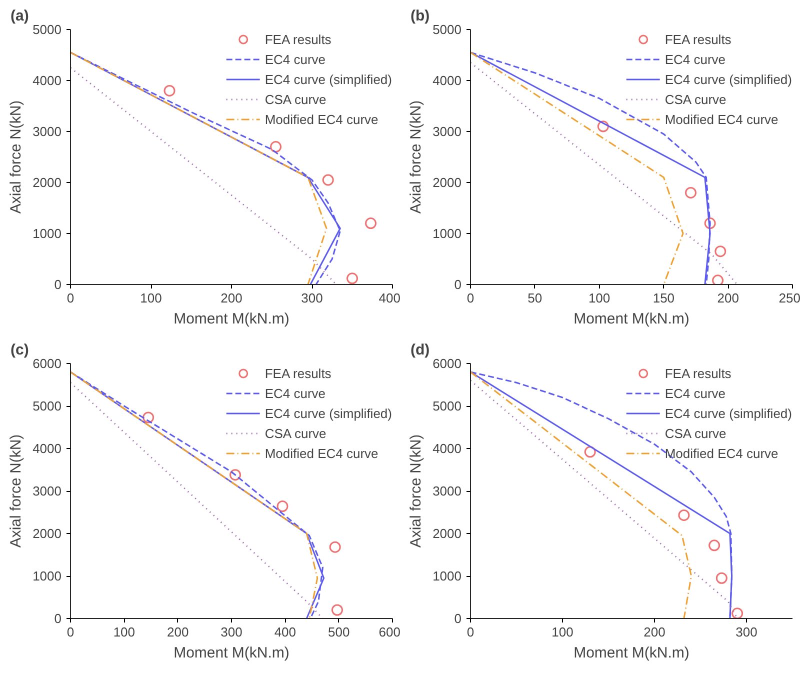 The height and width of the screenshot is (673, 803). What do you see at coordinates (420, 350) in the screenshot?
I see `chart-title: (d)` at bounding box center [420, 350].